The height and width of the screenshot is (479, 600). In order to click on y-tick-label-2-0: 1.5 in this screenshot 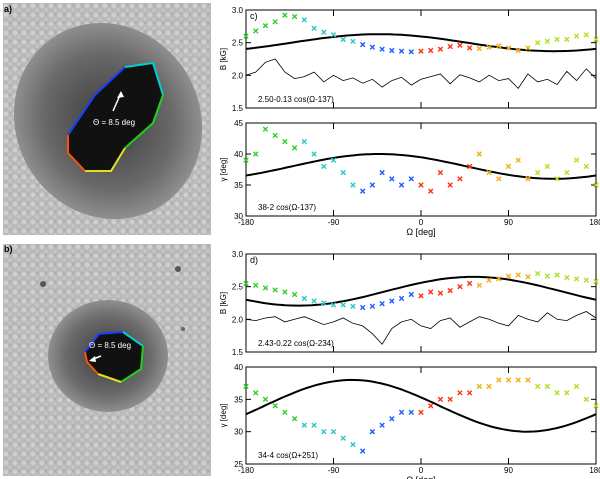, I will do `click(238, 352)`.